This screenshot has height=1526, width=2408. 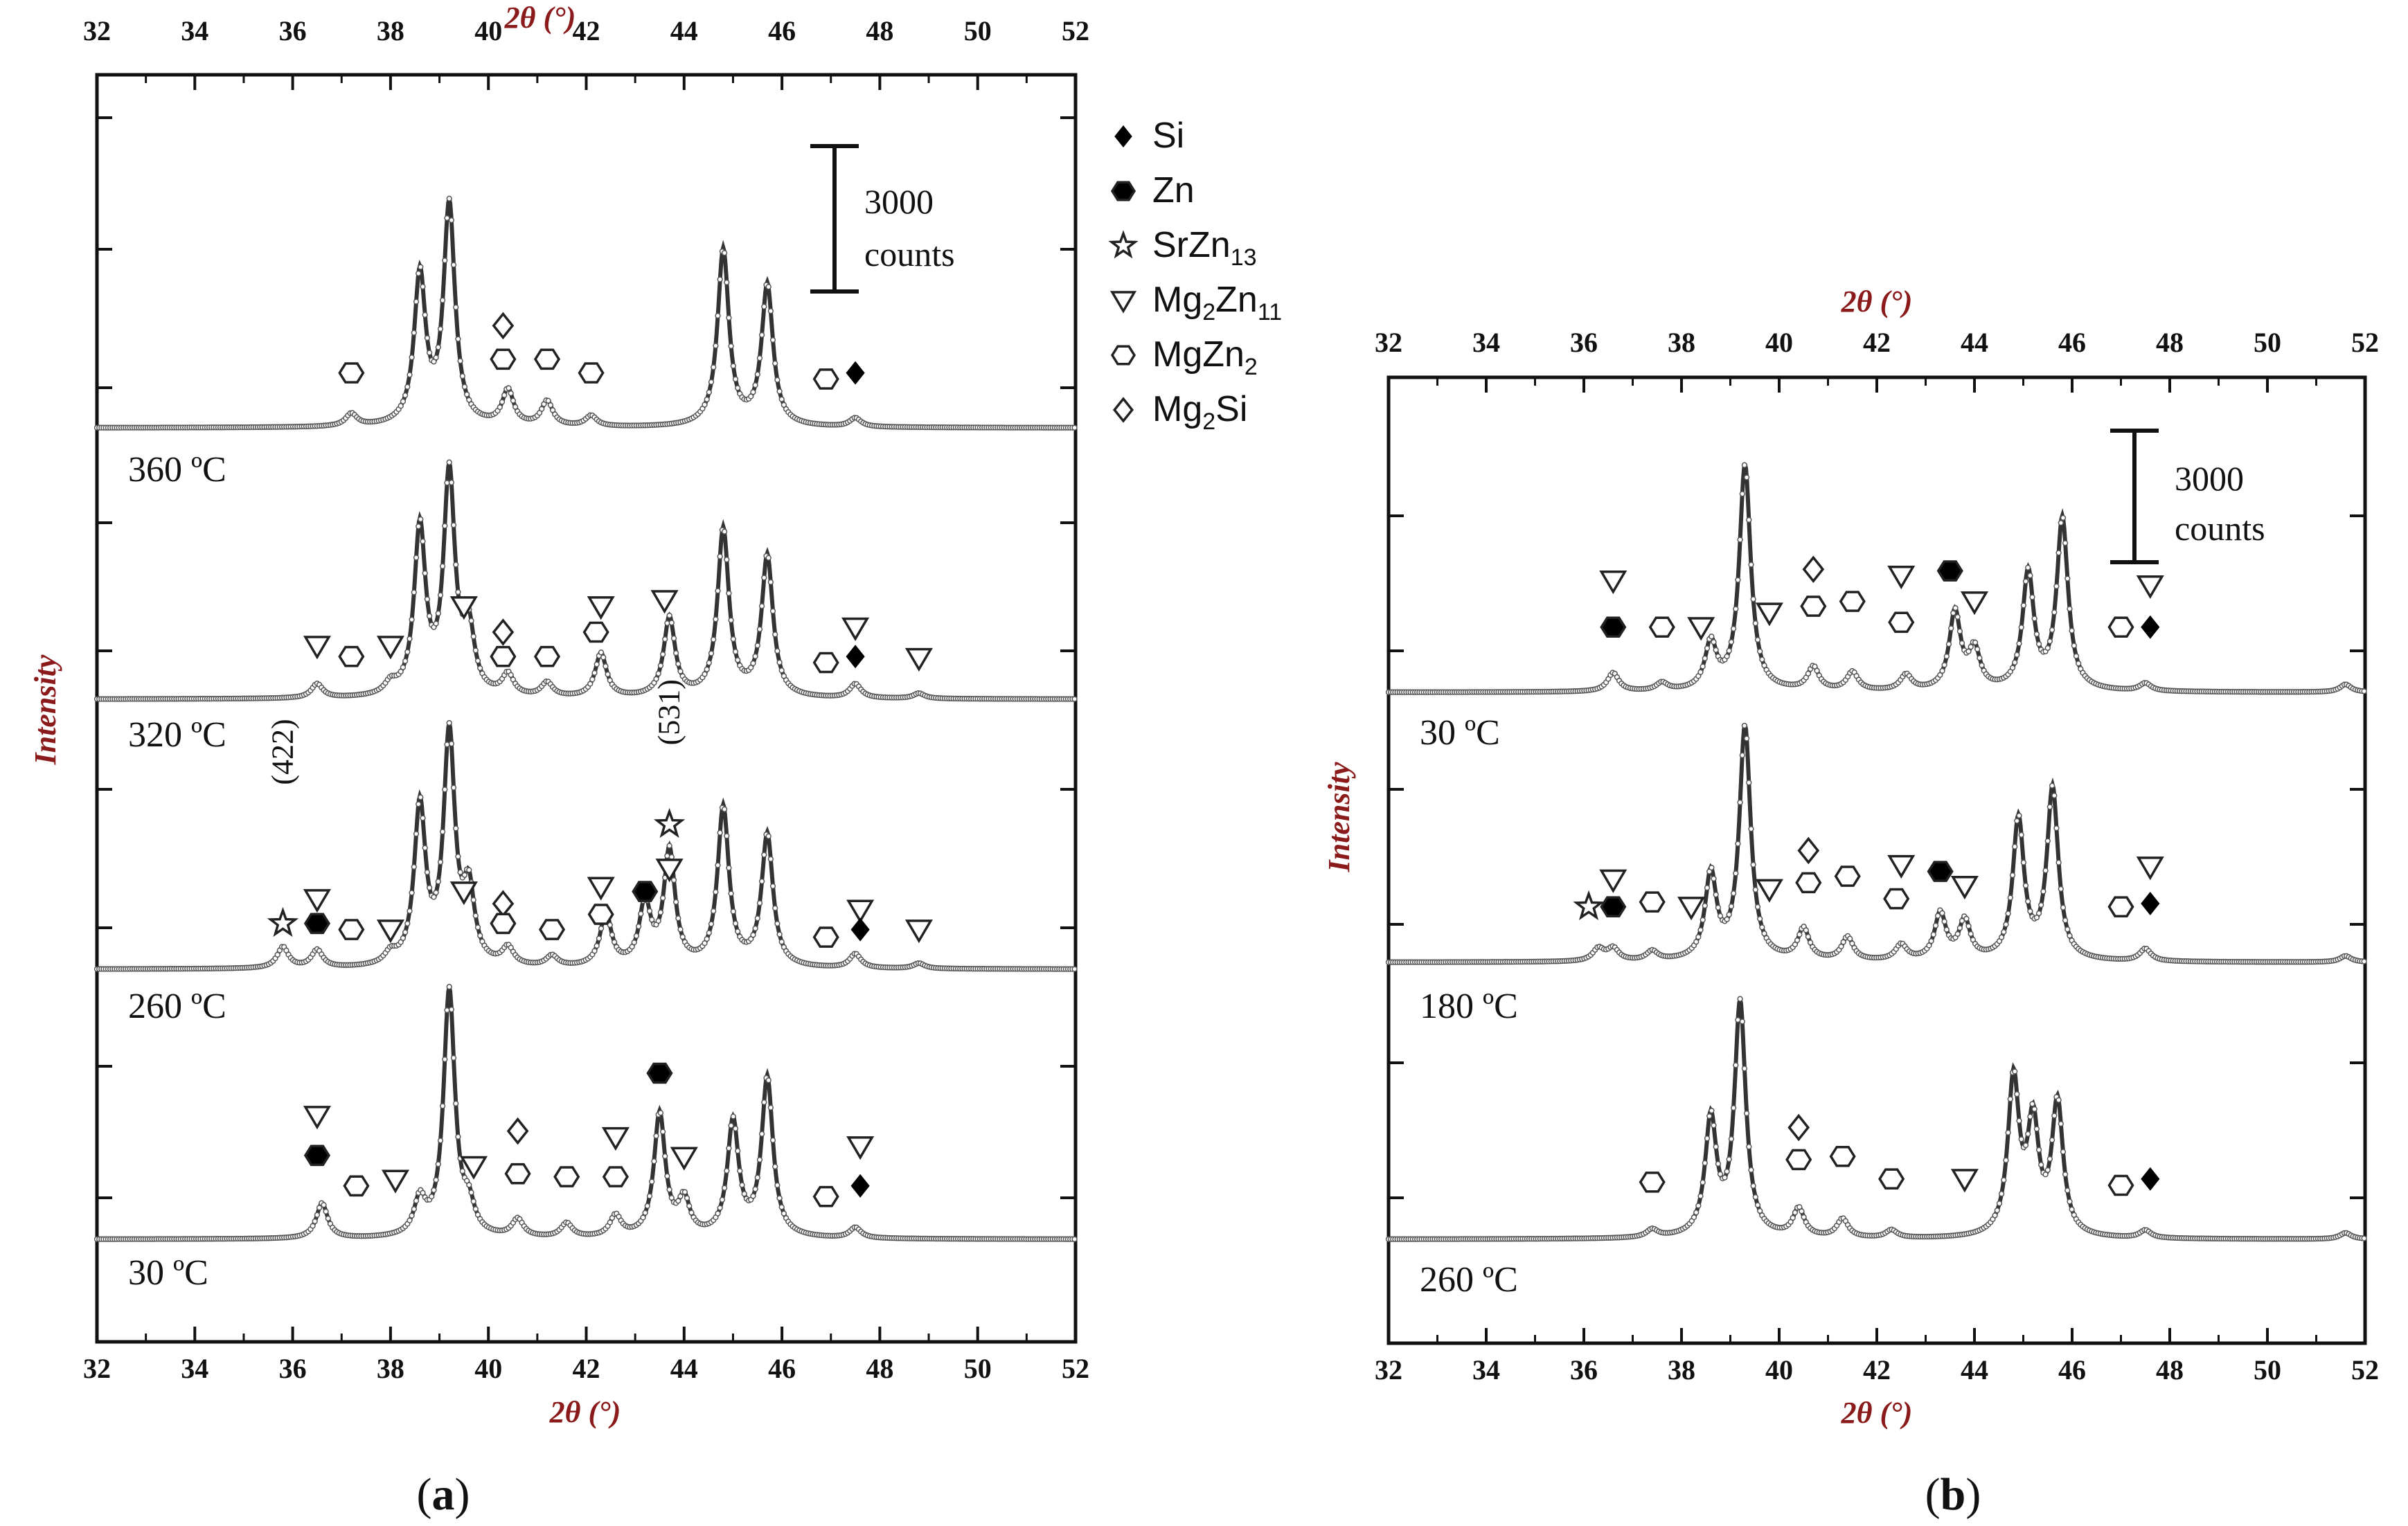 I want to click on temperature-label: 360 ºC, so click(x=177, y=470).